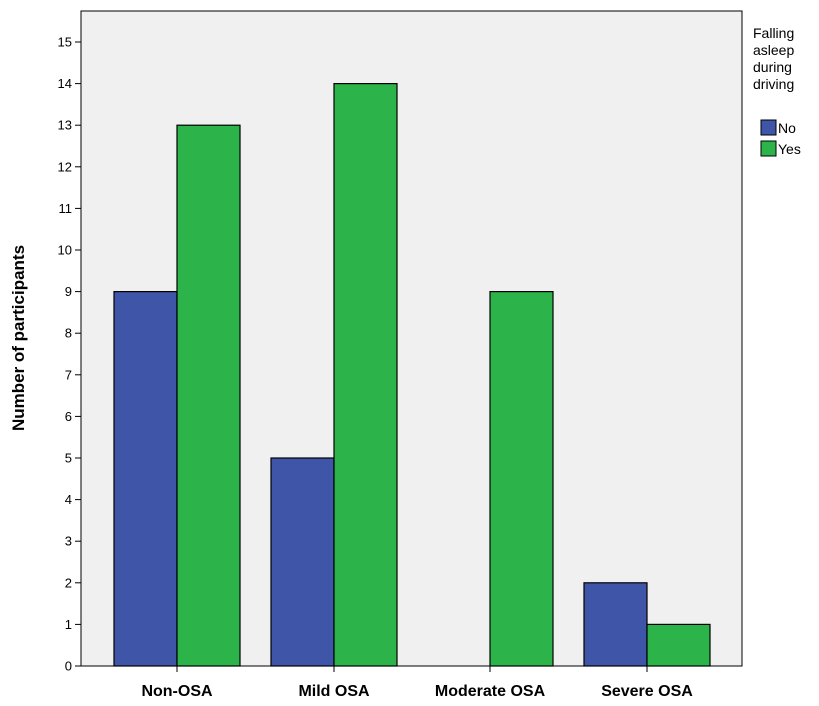 This screenshot has height=706, width=819. What do you see at coordinates (68, 333) in the screenshot?
I see `y-tick-label: 8` at bounding box center [68, 333].